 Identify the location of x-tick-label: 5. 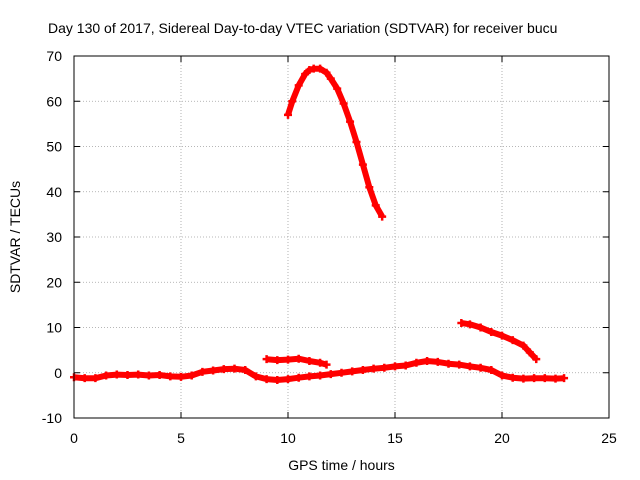
(181, 438).